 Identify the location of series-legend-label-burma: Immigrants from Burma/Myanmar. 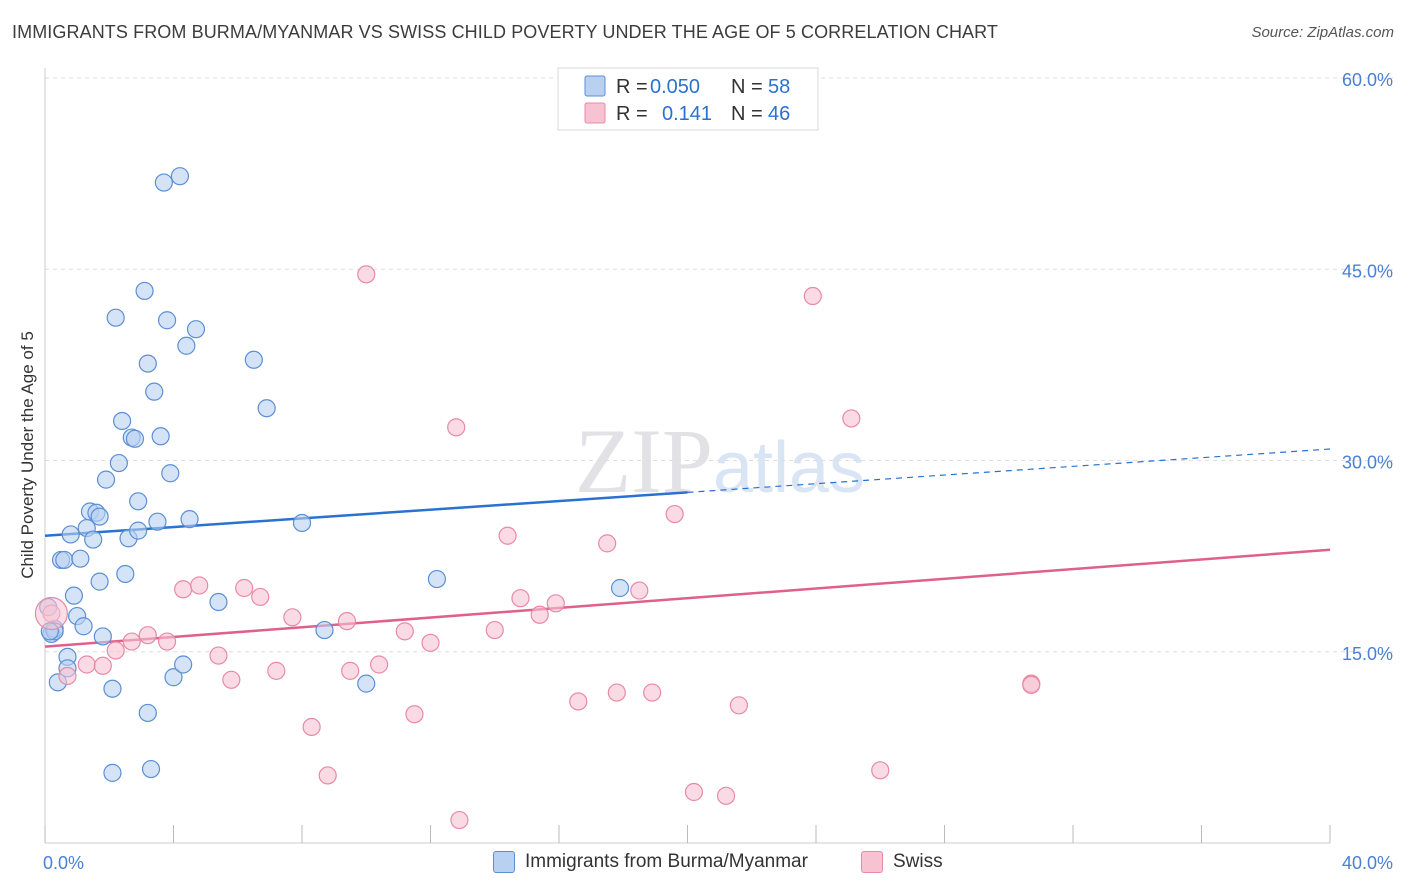
(666, 861).